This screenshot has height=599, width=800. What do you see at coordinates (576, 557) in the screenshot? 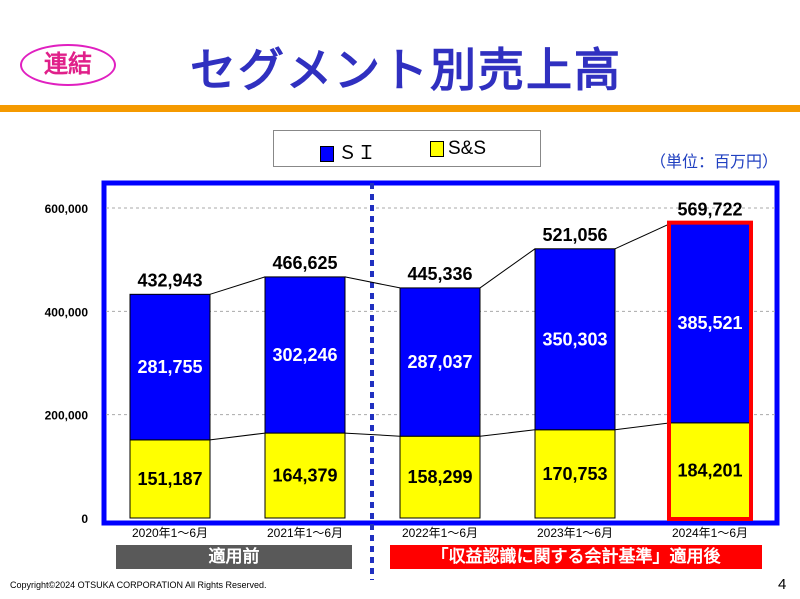
I see `after-label: 「収益認識に関する会計基準」適用後` at bounding box center [576, 557].